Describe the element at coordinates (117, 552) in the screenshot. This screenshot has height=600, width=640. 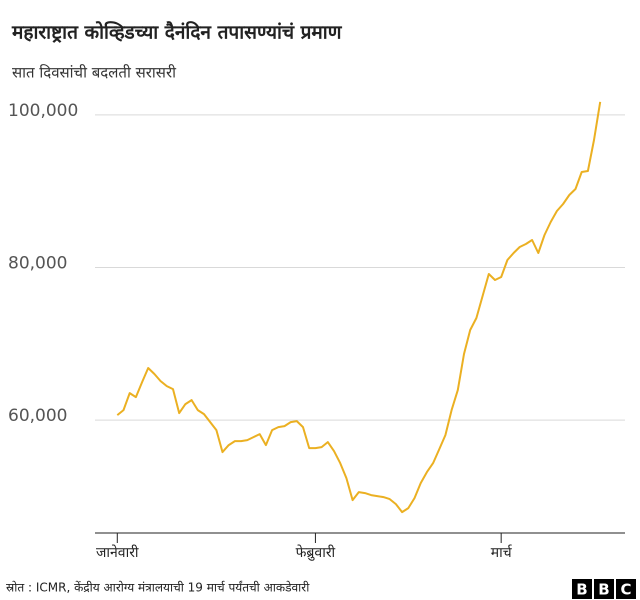
I see `x-tick-label: जानेवारी` at that location.